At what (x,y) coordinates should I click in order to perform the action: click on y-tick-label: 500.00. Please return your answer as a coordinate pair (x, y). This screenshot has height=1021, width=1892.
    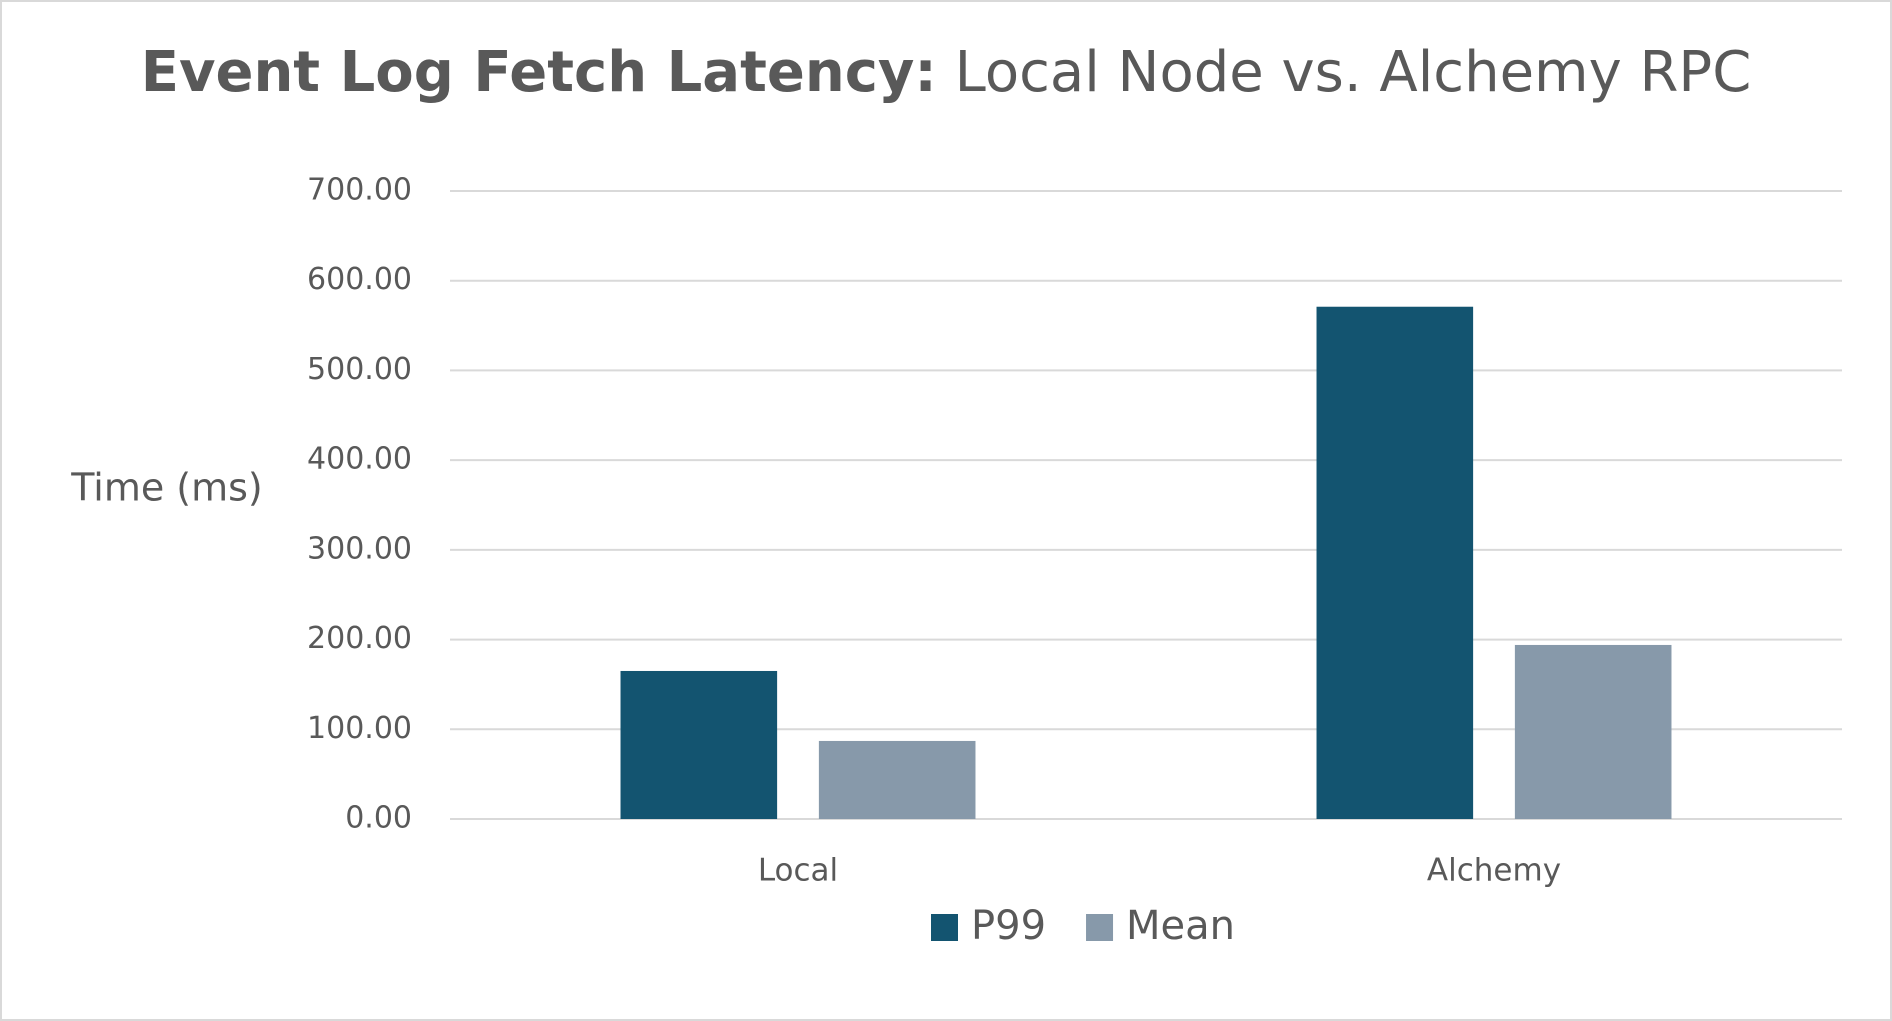
    Looking at the image, I should click on (359, 369).